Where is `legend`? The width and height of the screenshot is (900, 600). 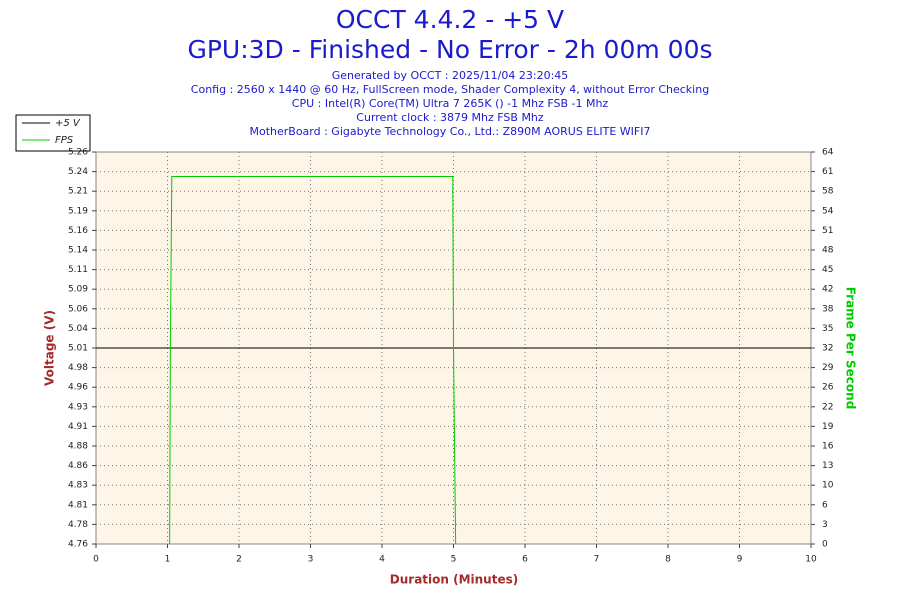 legend is located at coordinates (53, 133).